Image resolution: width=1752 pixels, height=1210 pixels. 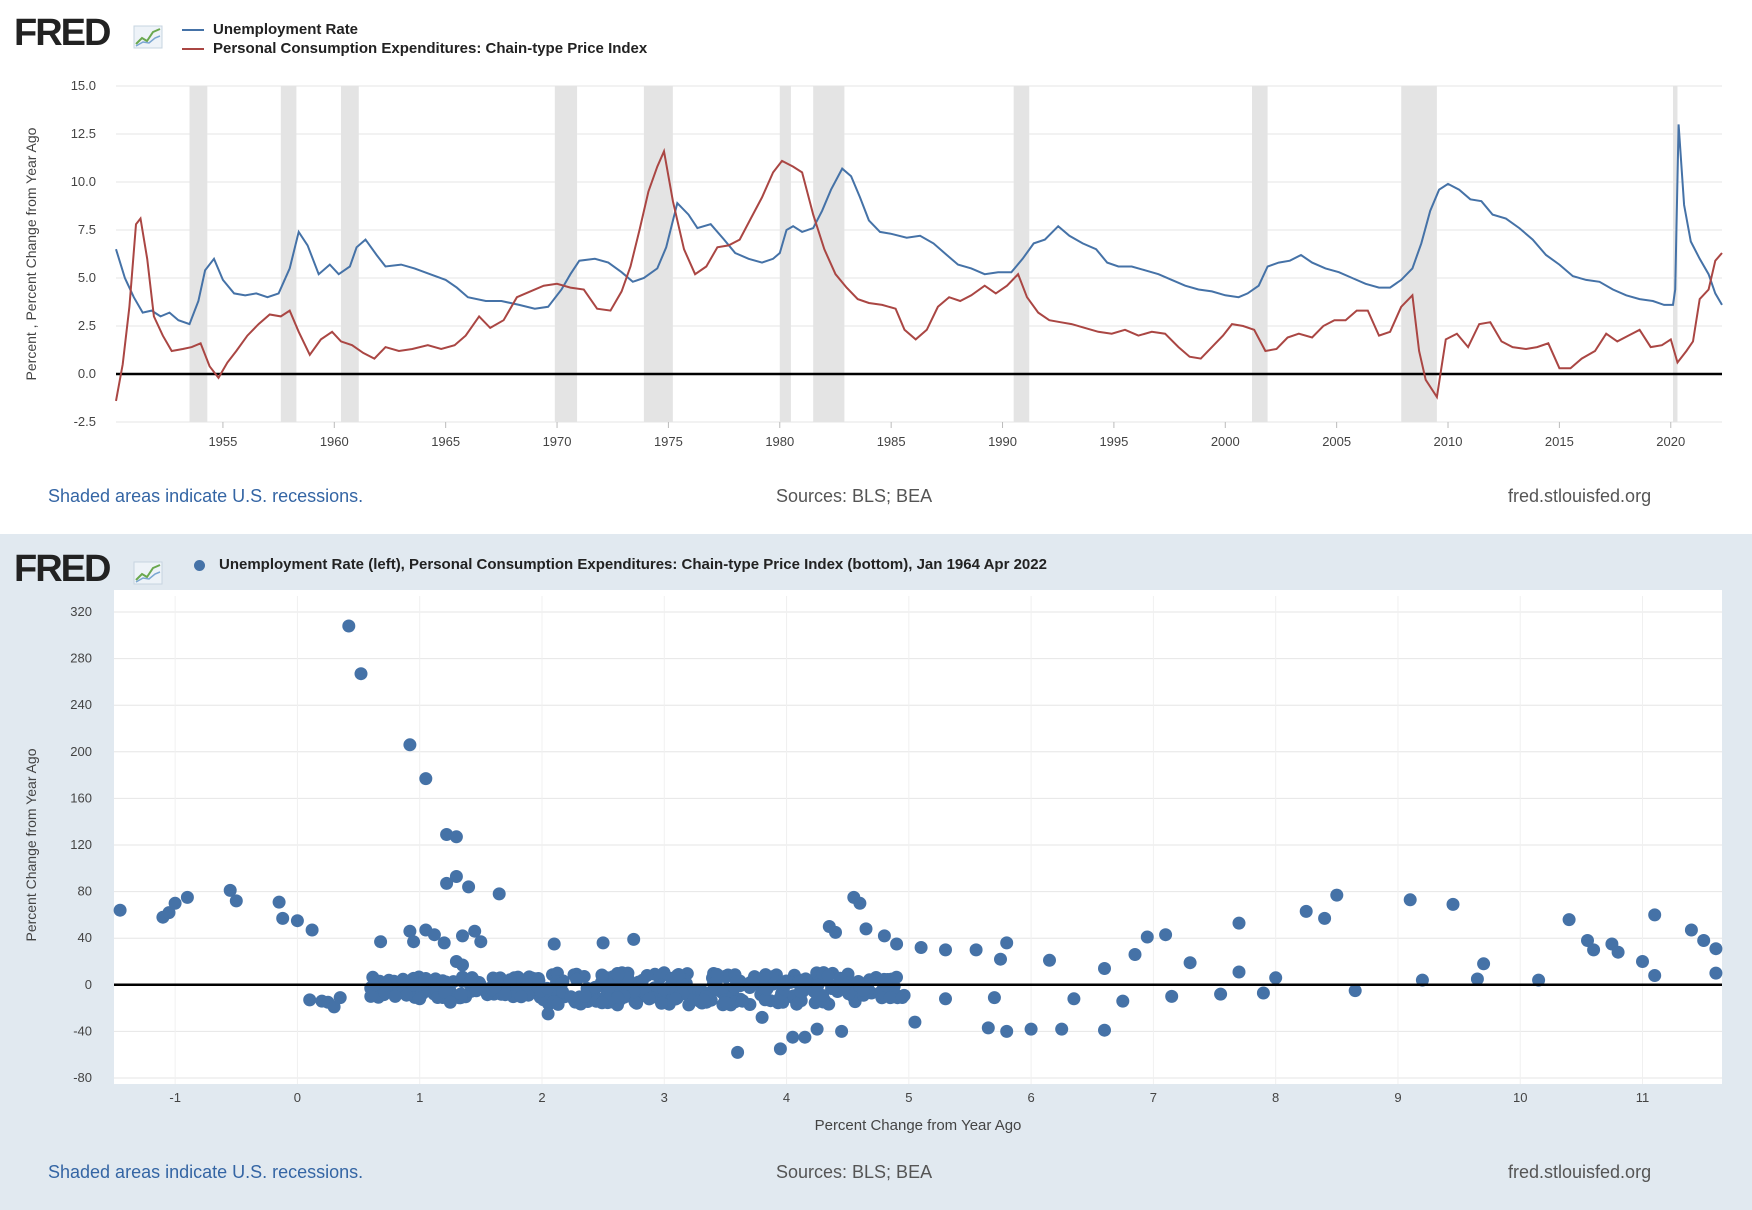 What do you see at coordinates (1448, 441) in the screenshot?
I see `x-tick-label: 2010` at bounding box center [1448, 441].